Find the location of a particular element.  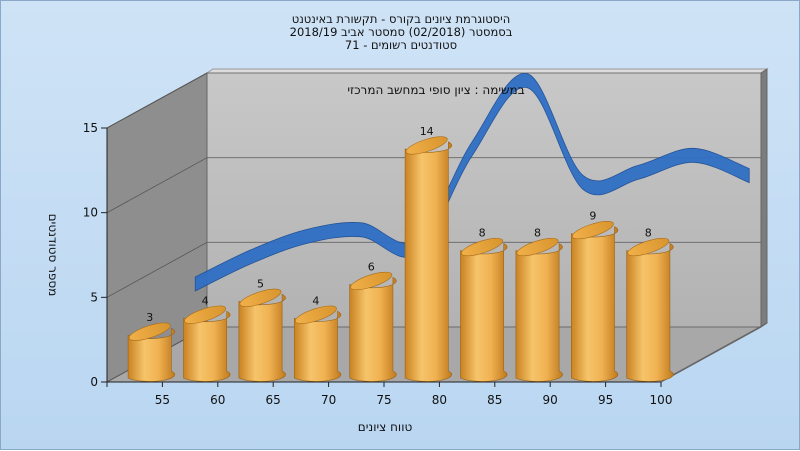

y-axis-title: מספר סטודנטים is located at coordinates (53, 255).